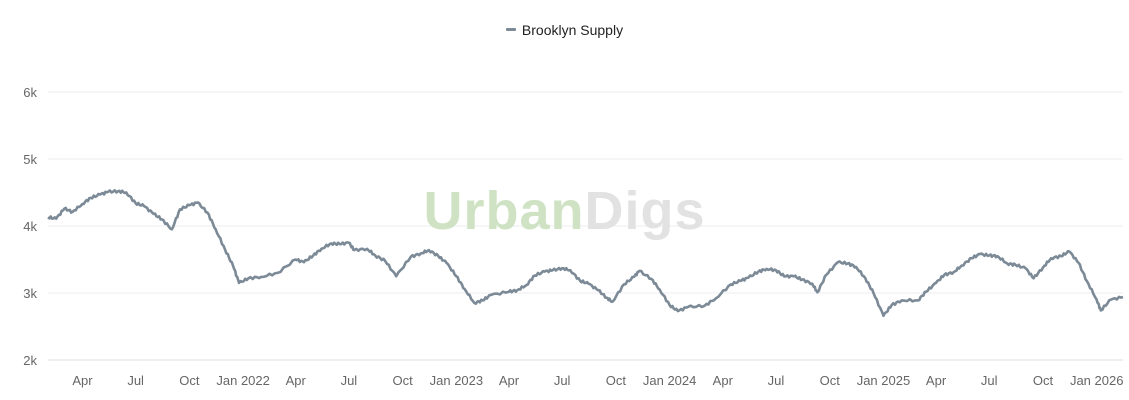  What do you see at coordinates (564, 30) in the screenshot?
I see `legend-item-brooklyn-supply: Brooklyn Supply` at bounding box center [564, 30].